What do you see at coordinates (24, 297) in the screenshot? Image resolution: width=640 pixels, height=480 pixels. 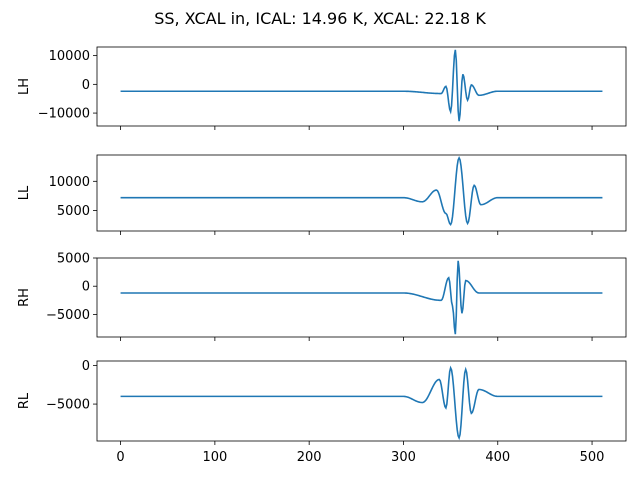 I see `y-axis-label: RH` at bounding box center [24, 297].